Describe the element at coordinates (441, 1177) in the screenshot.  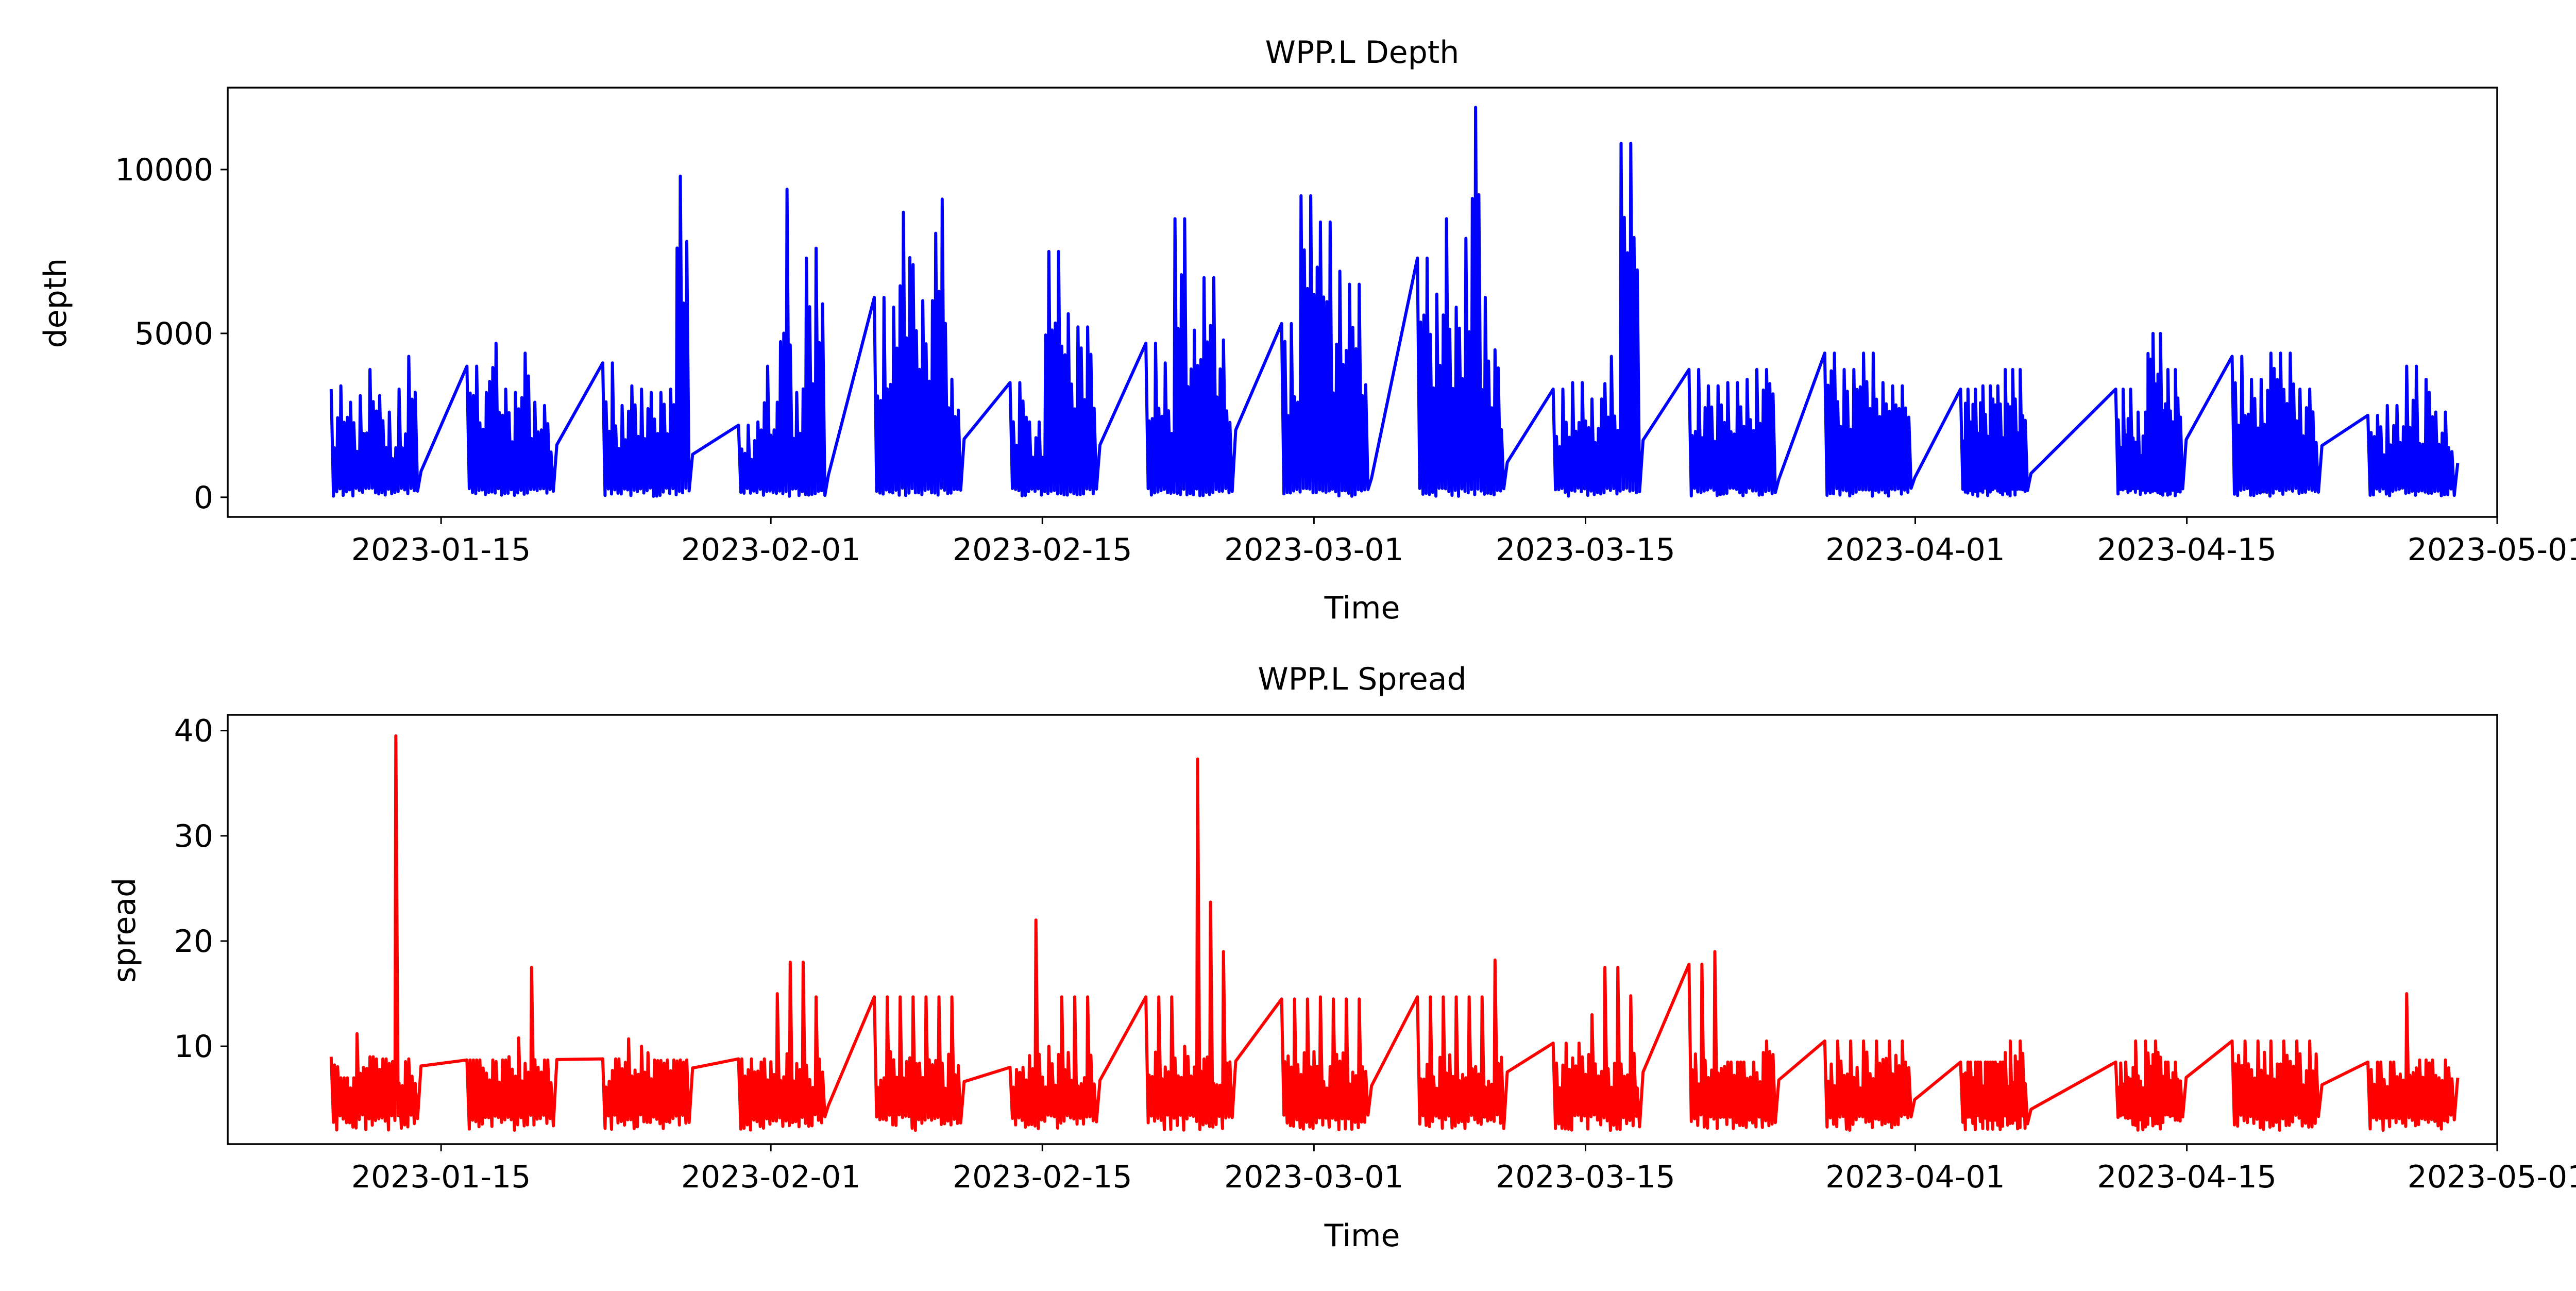
I see `spread-x-tick-label: 2023-01-15` at that location.